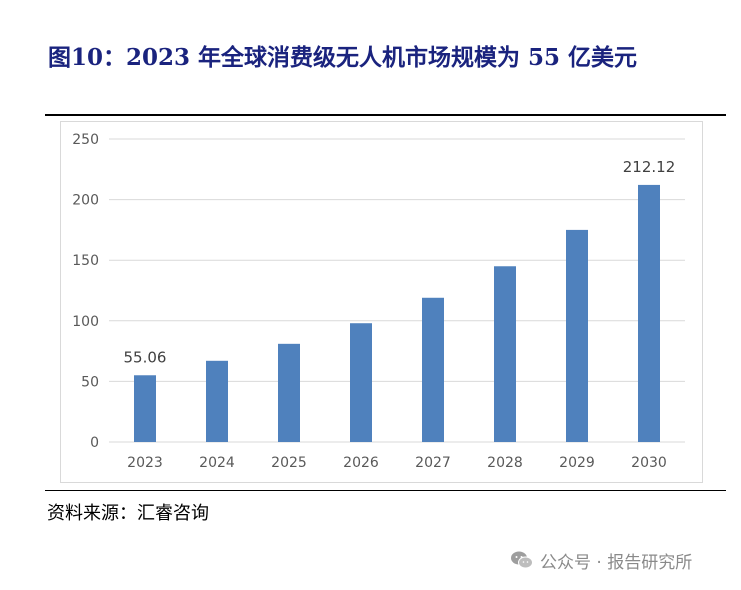 The height and width of the screenshot is (590, 741). What do you see at coordinates (385, 490) in the screenshot?
I see `bottom-rule` at bounding box center [385, 490].